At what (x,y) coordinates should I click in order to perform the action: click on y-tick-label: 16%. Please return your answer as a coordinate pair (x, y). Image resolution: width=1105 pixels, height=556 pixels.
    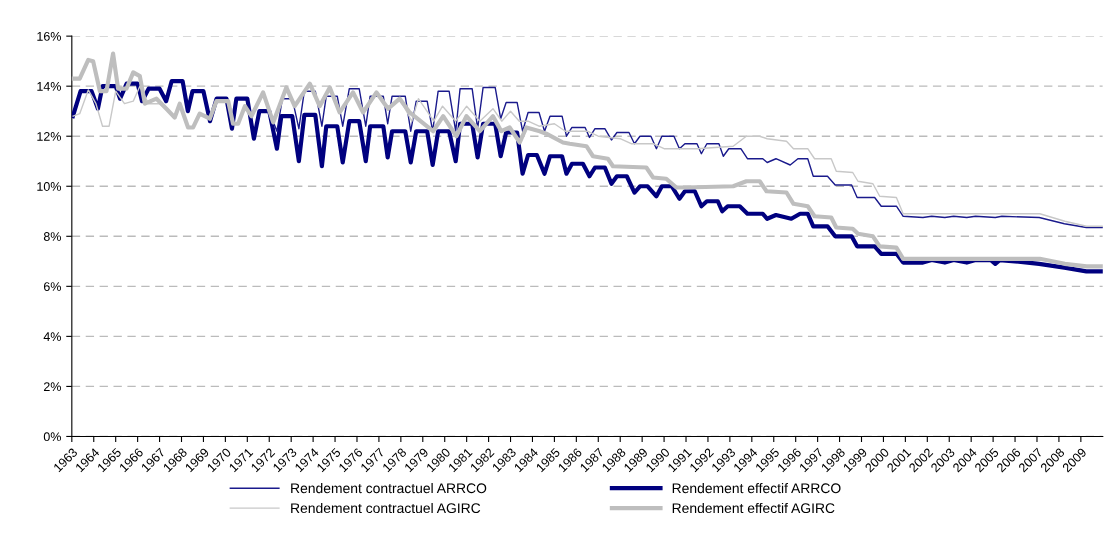
    Looking at the image, I should click on (49, 36).